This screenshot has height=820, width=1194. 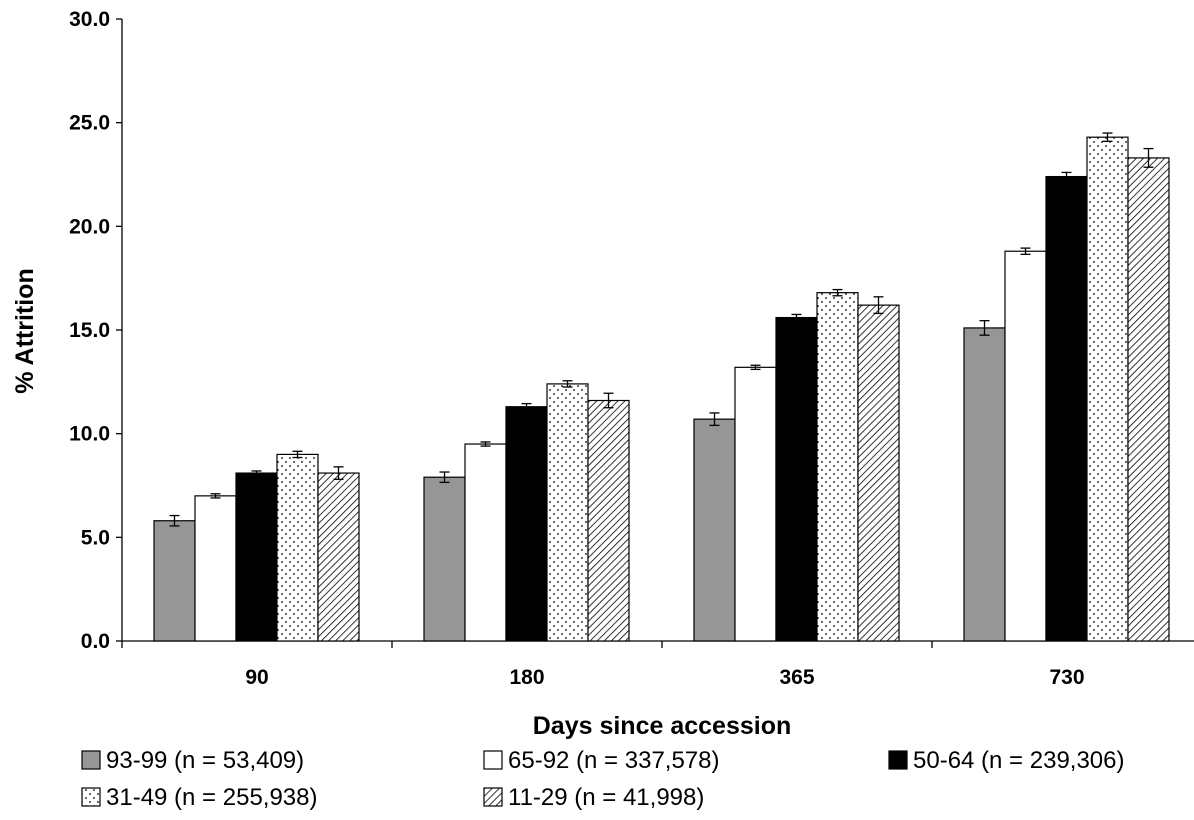 What do you see at coordinates (526, 677) in the screenshot?
I see `x-tick-label: 180` at bounding box center [526, 677].